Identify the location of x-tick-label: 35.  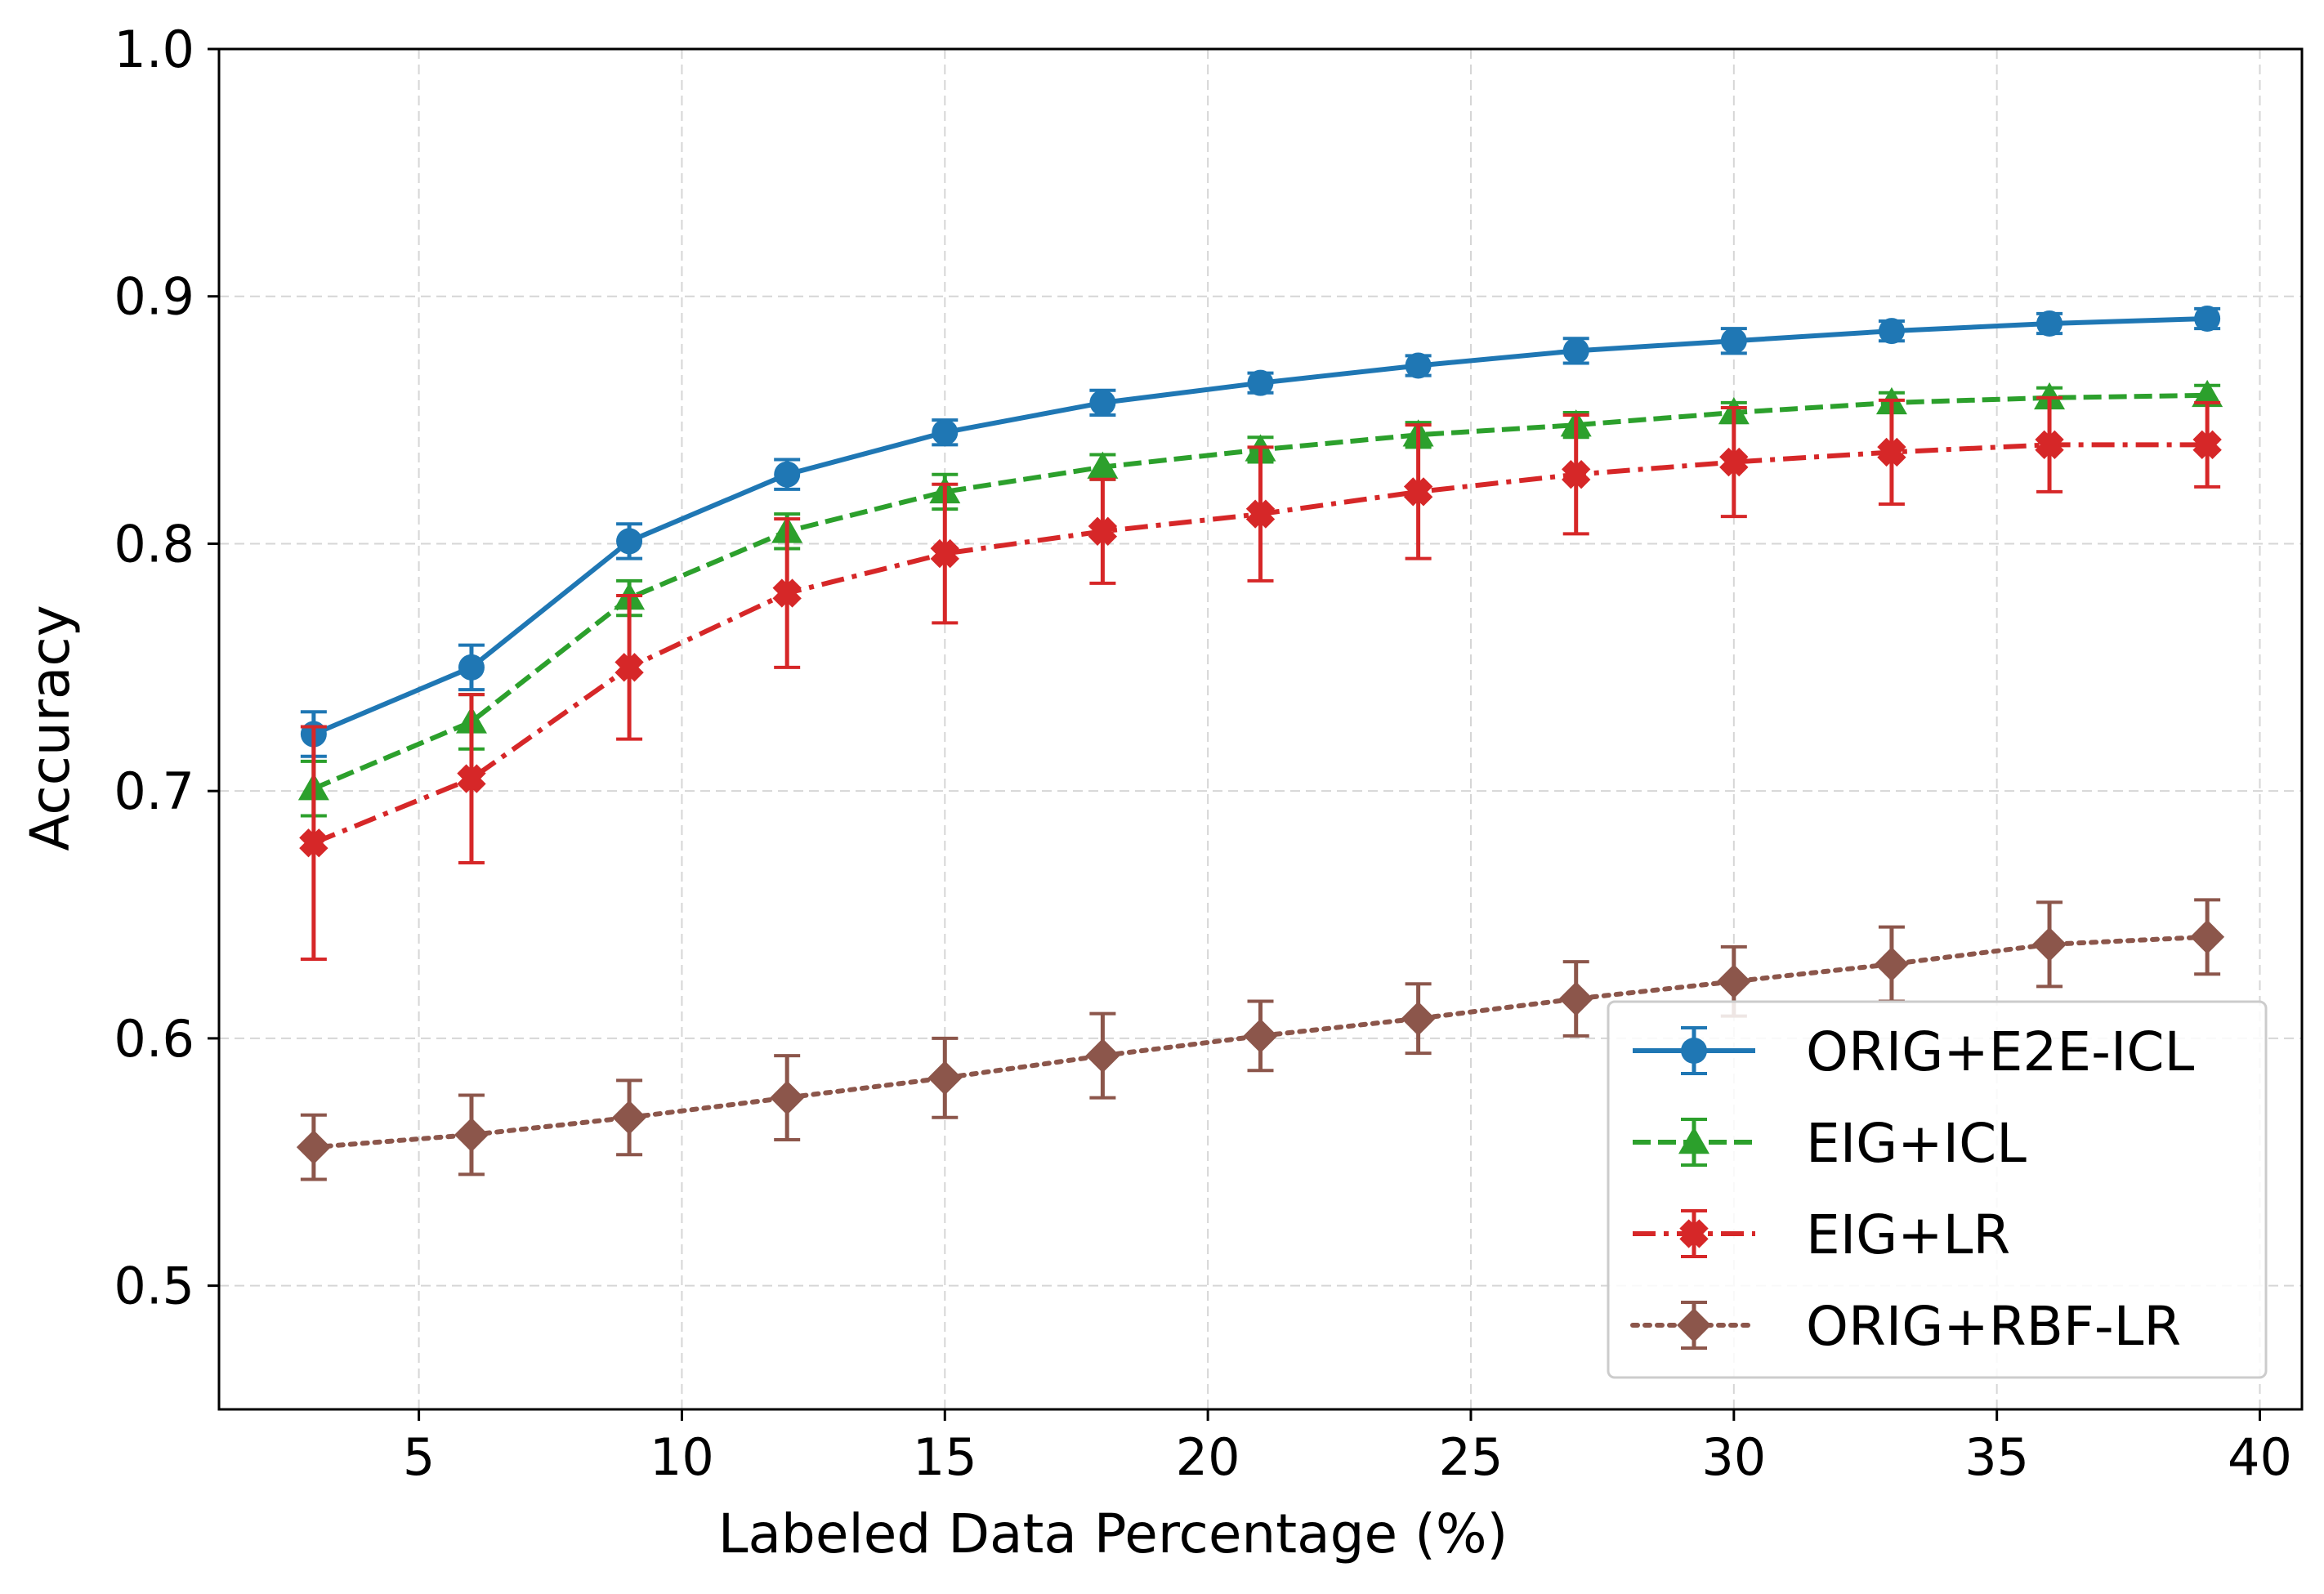
(1997, 1457).